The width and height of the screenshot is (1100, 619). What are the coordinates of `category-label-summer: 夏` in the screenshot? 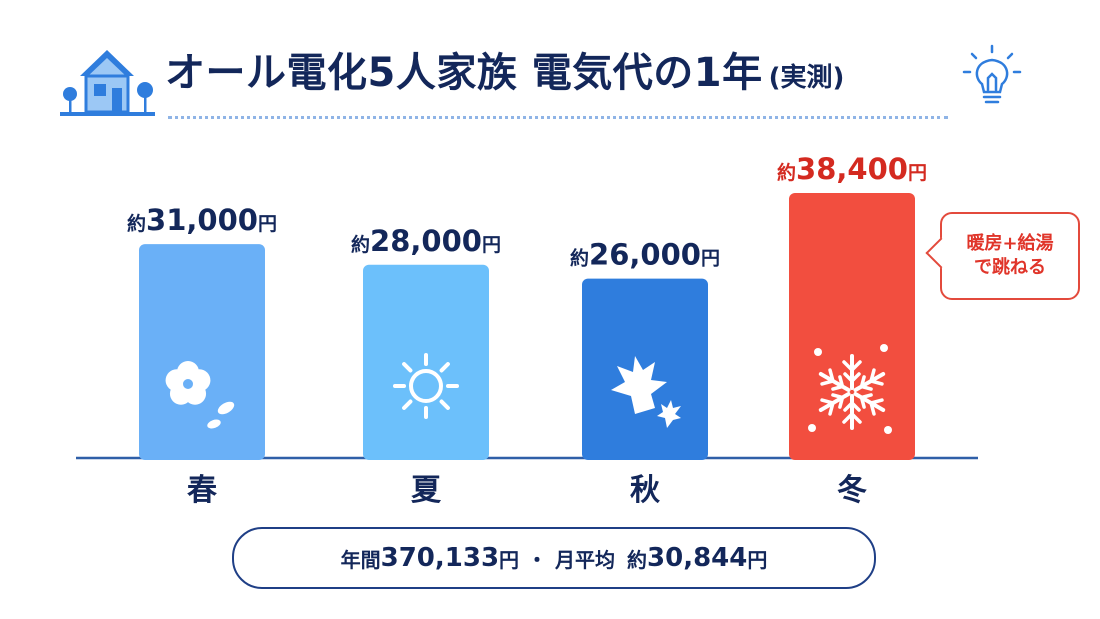 It's located at (426, 490).